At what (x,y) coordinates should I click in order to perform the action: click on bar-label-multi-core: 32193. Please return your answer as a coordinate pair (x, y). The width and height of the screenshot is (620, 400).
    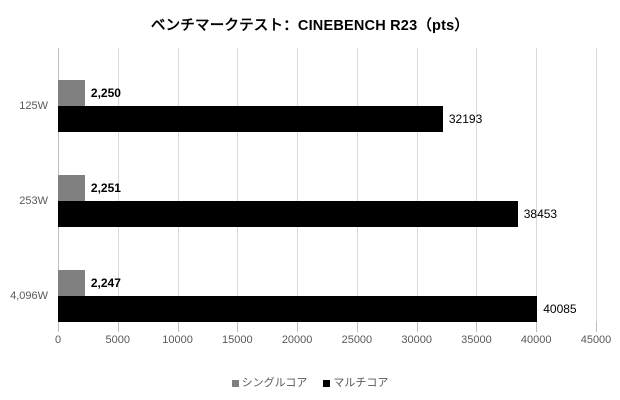
    Looking at the image, I should click on (465, 119).